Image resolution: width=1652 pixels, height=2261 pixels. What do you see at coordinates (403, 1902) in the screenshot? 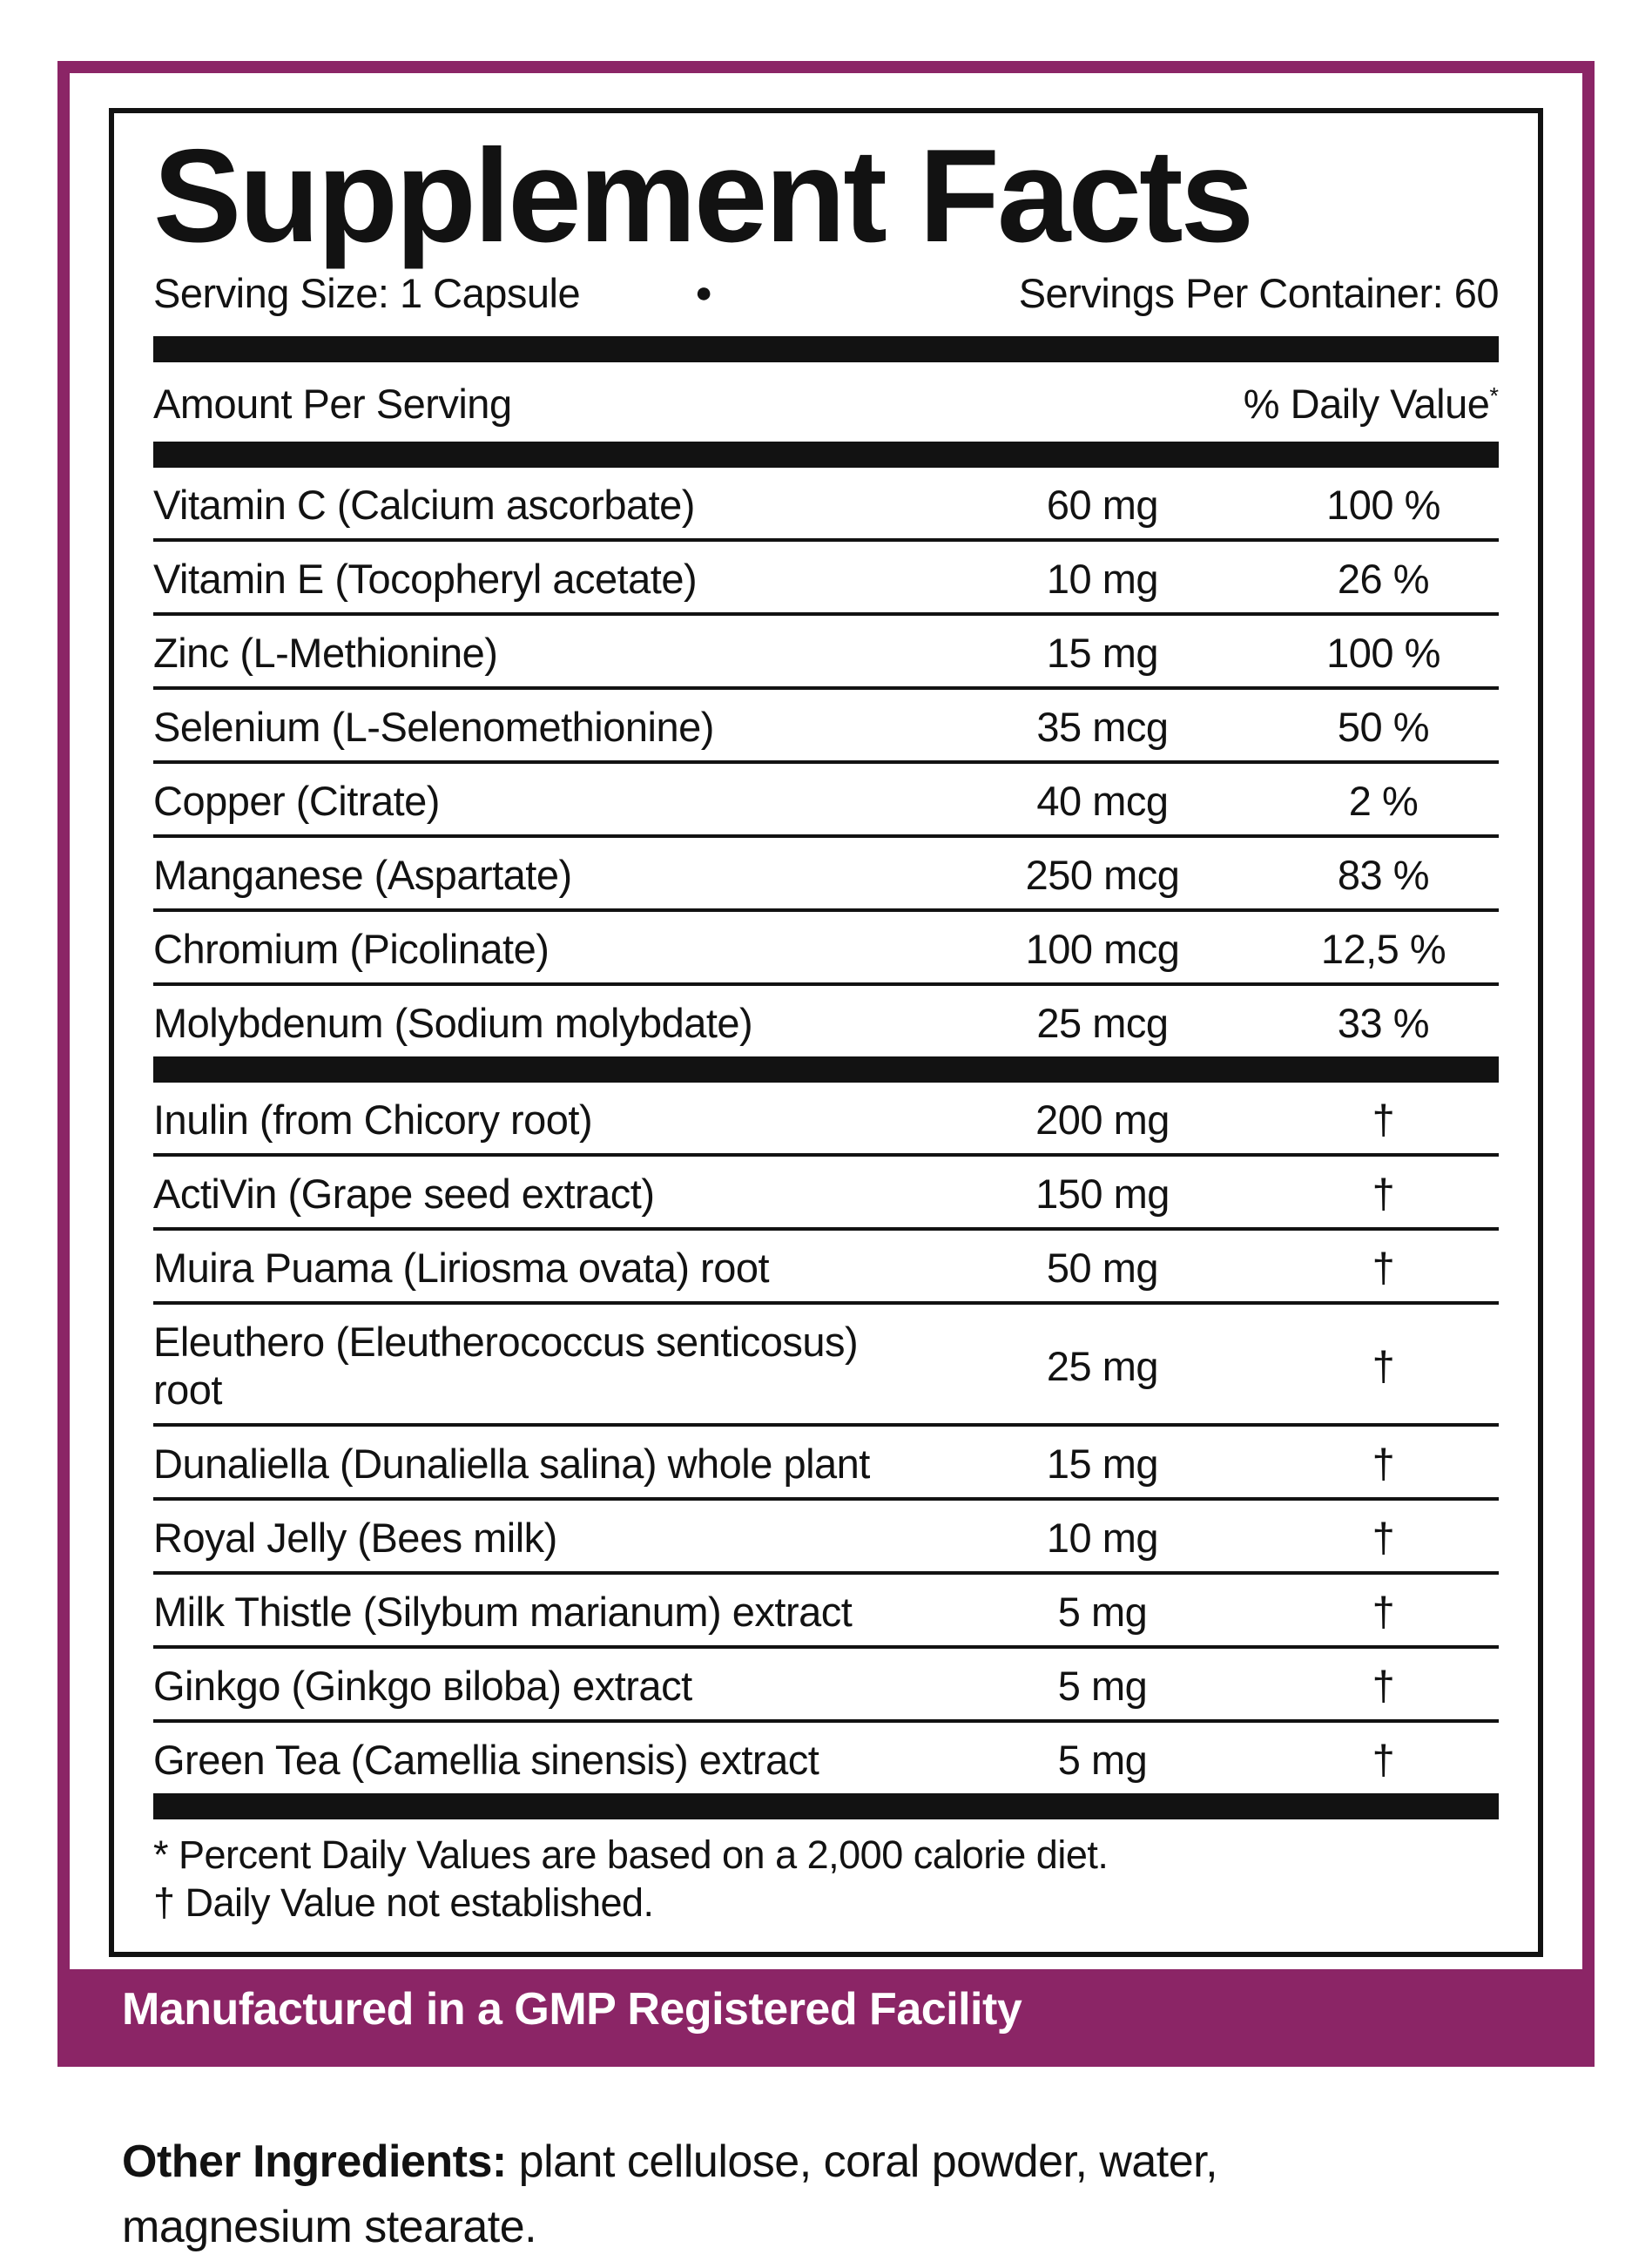
I see `footnote-dagger: † Daily Value not established.` at bounding box center [403, 1902].